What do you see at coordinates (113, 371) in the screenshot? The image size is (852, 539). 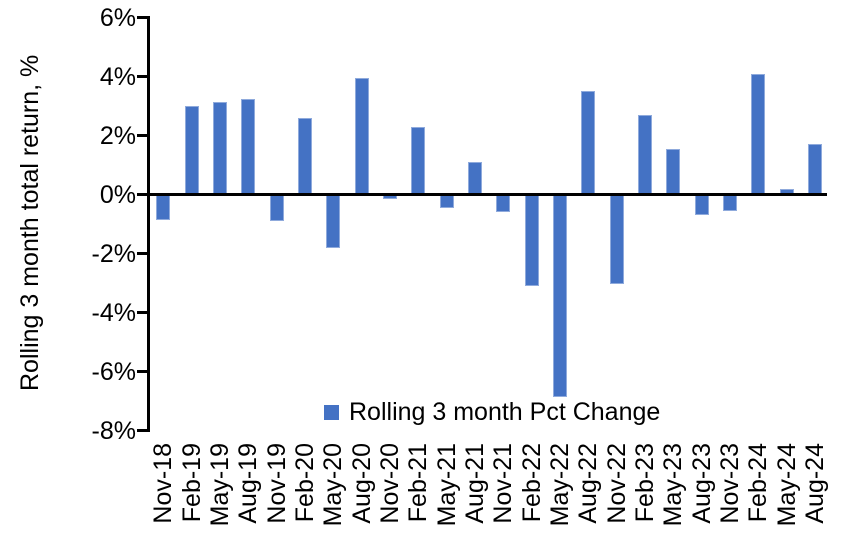 I see `y-tick-label: -6%` at bounding box center [113, 371].